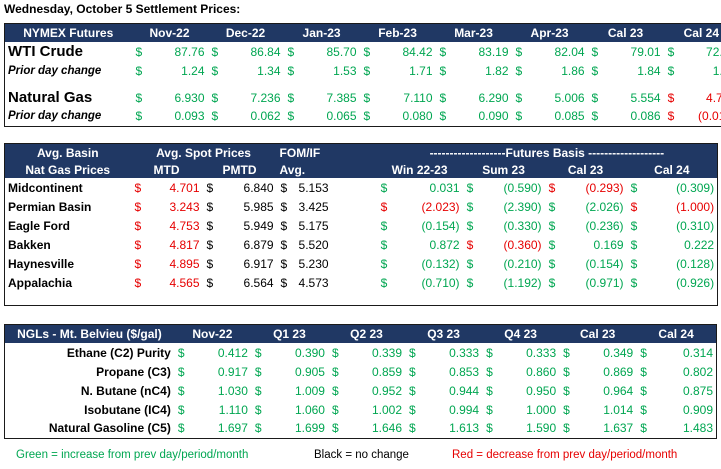  I want to click on price-value: 6.930, so click(189, 97).